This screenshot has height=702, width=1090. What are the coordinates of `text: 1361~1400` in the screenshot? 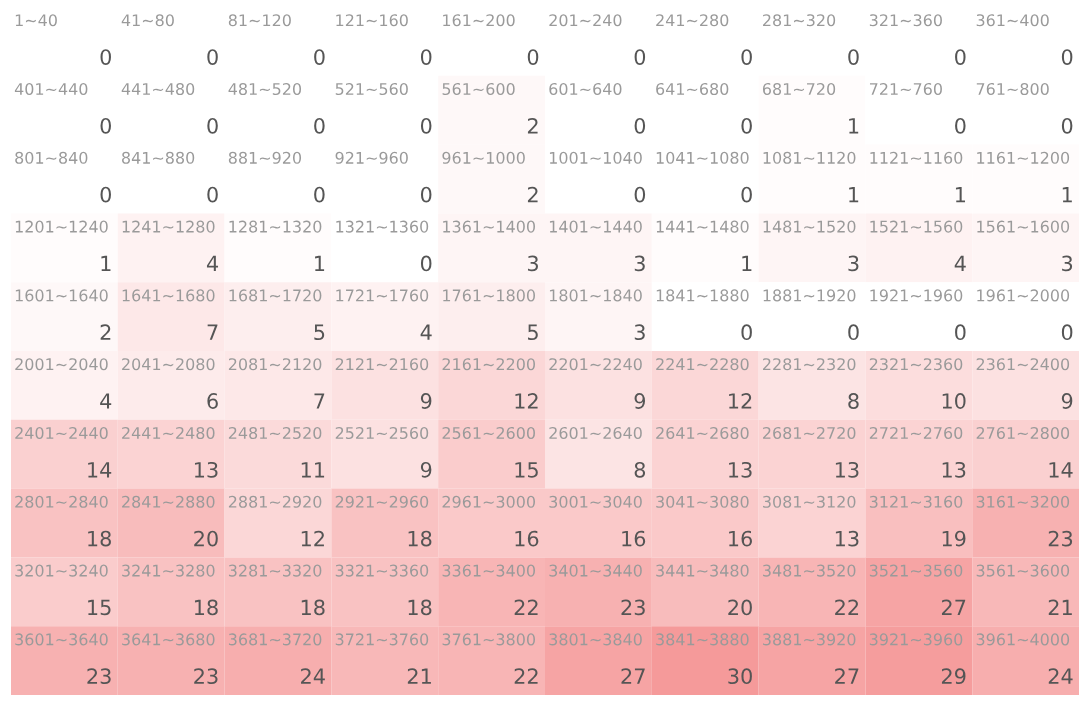 It's located at (489, 226).